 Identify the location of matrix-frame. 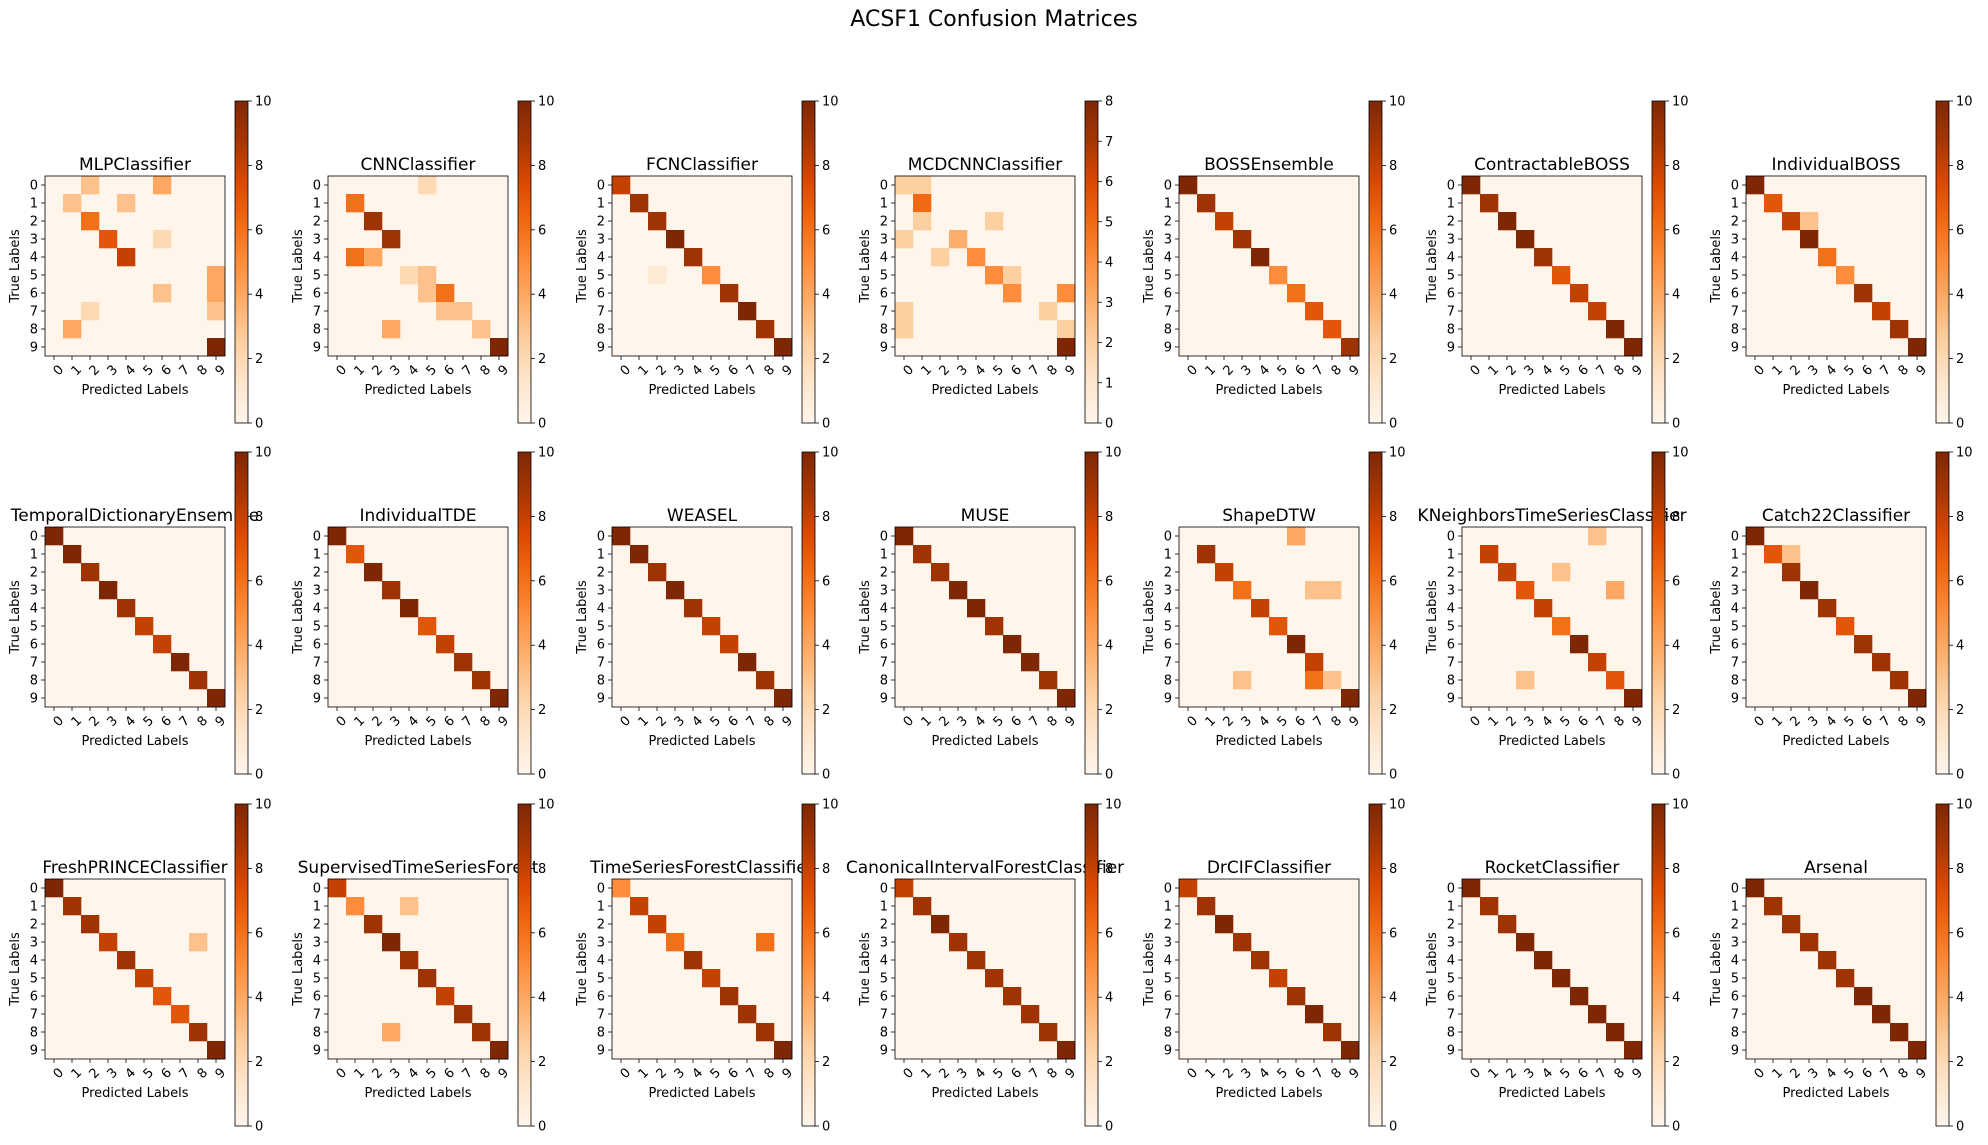
(1269, 266).